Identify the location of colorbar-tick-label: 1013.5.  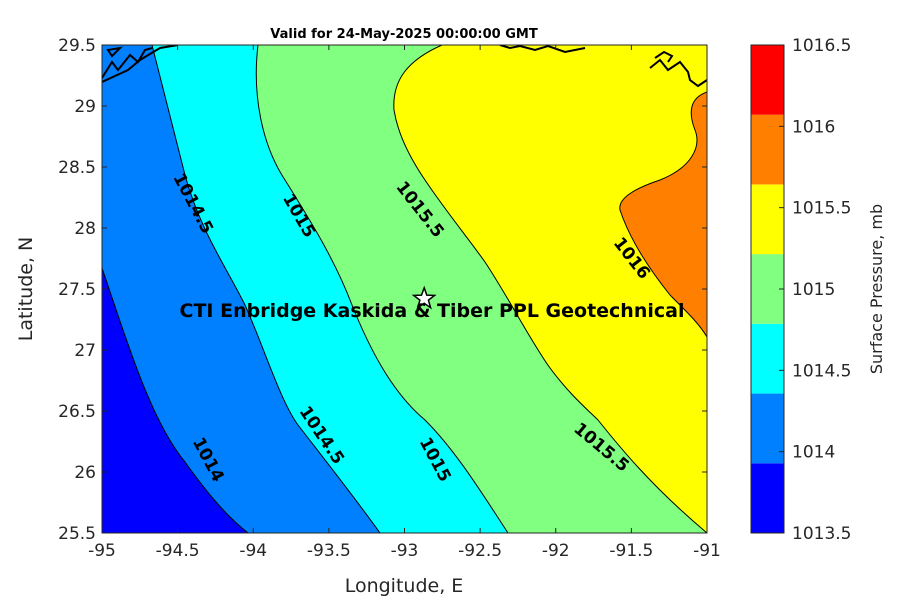
(821, 534).